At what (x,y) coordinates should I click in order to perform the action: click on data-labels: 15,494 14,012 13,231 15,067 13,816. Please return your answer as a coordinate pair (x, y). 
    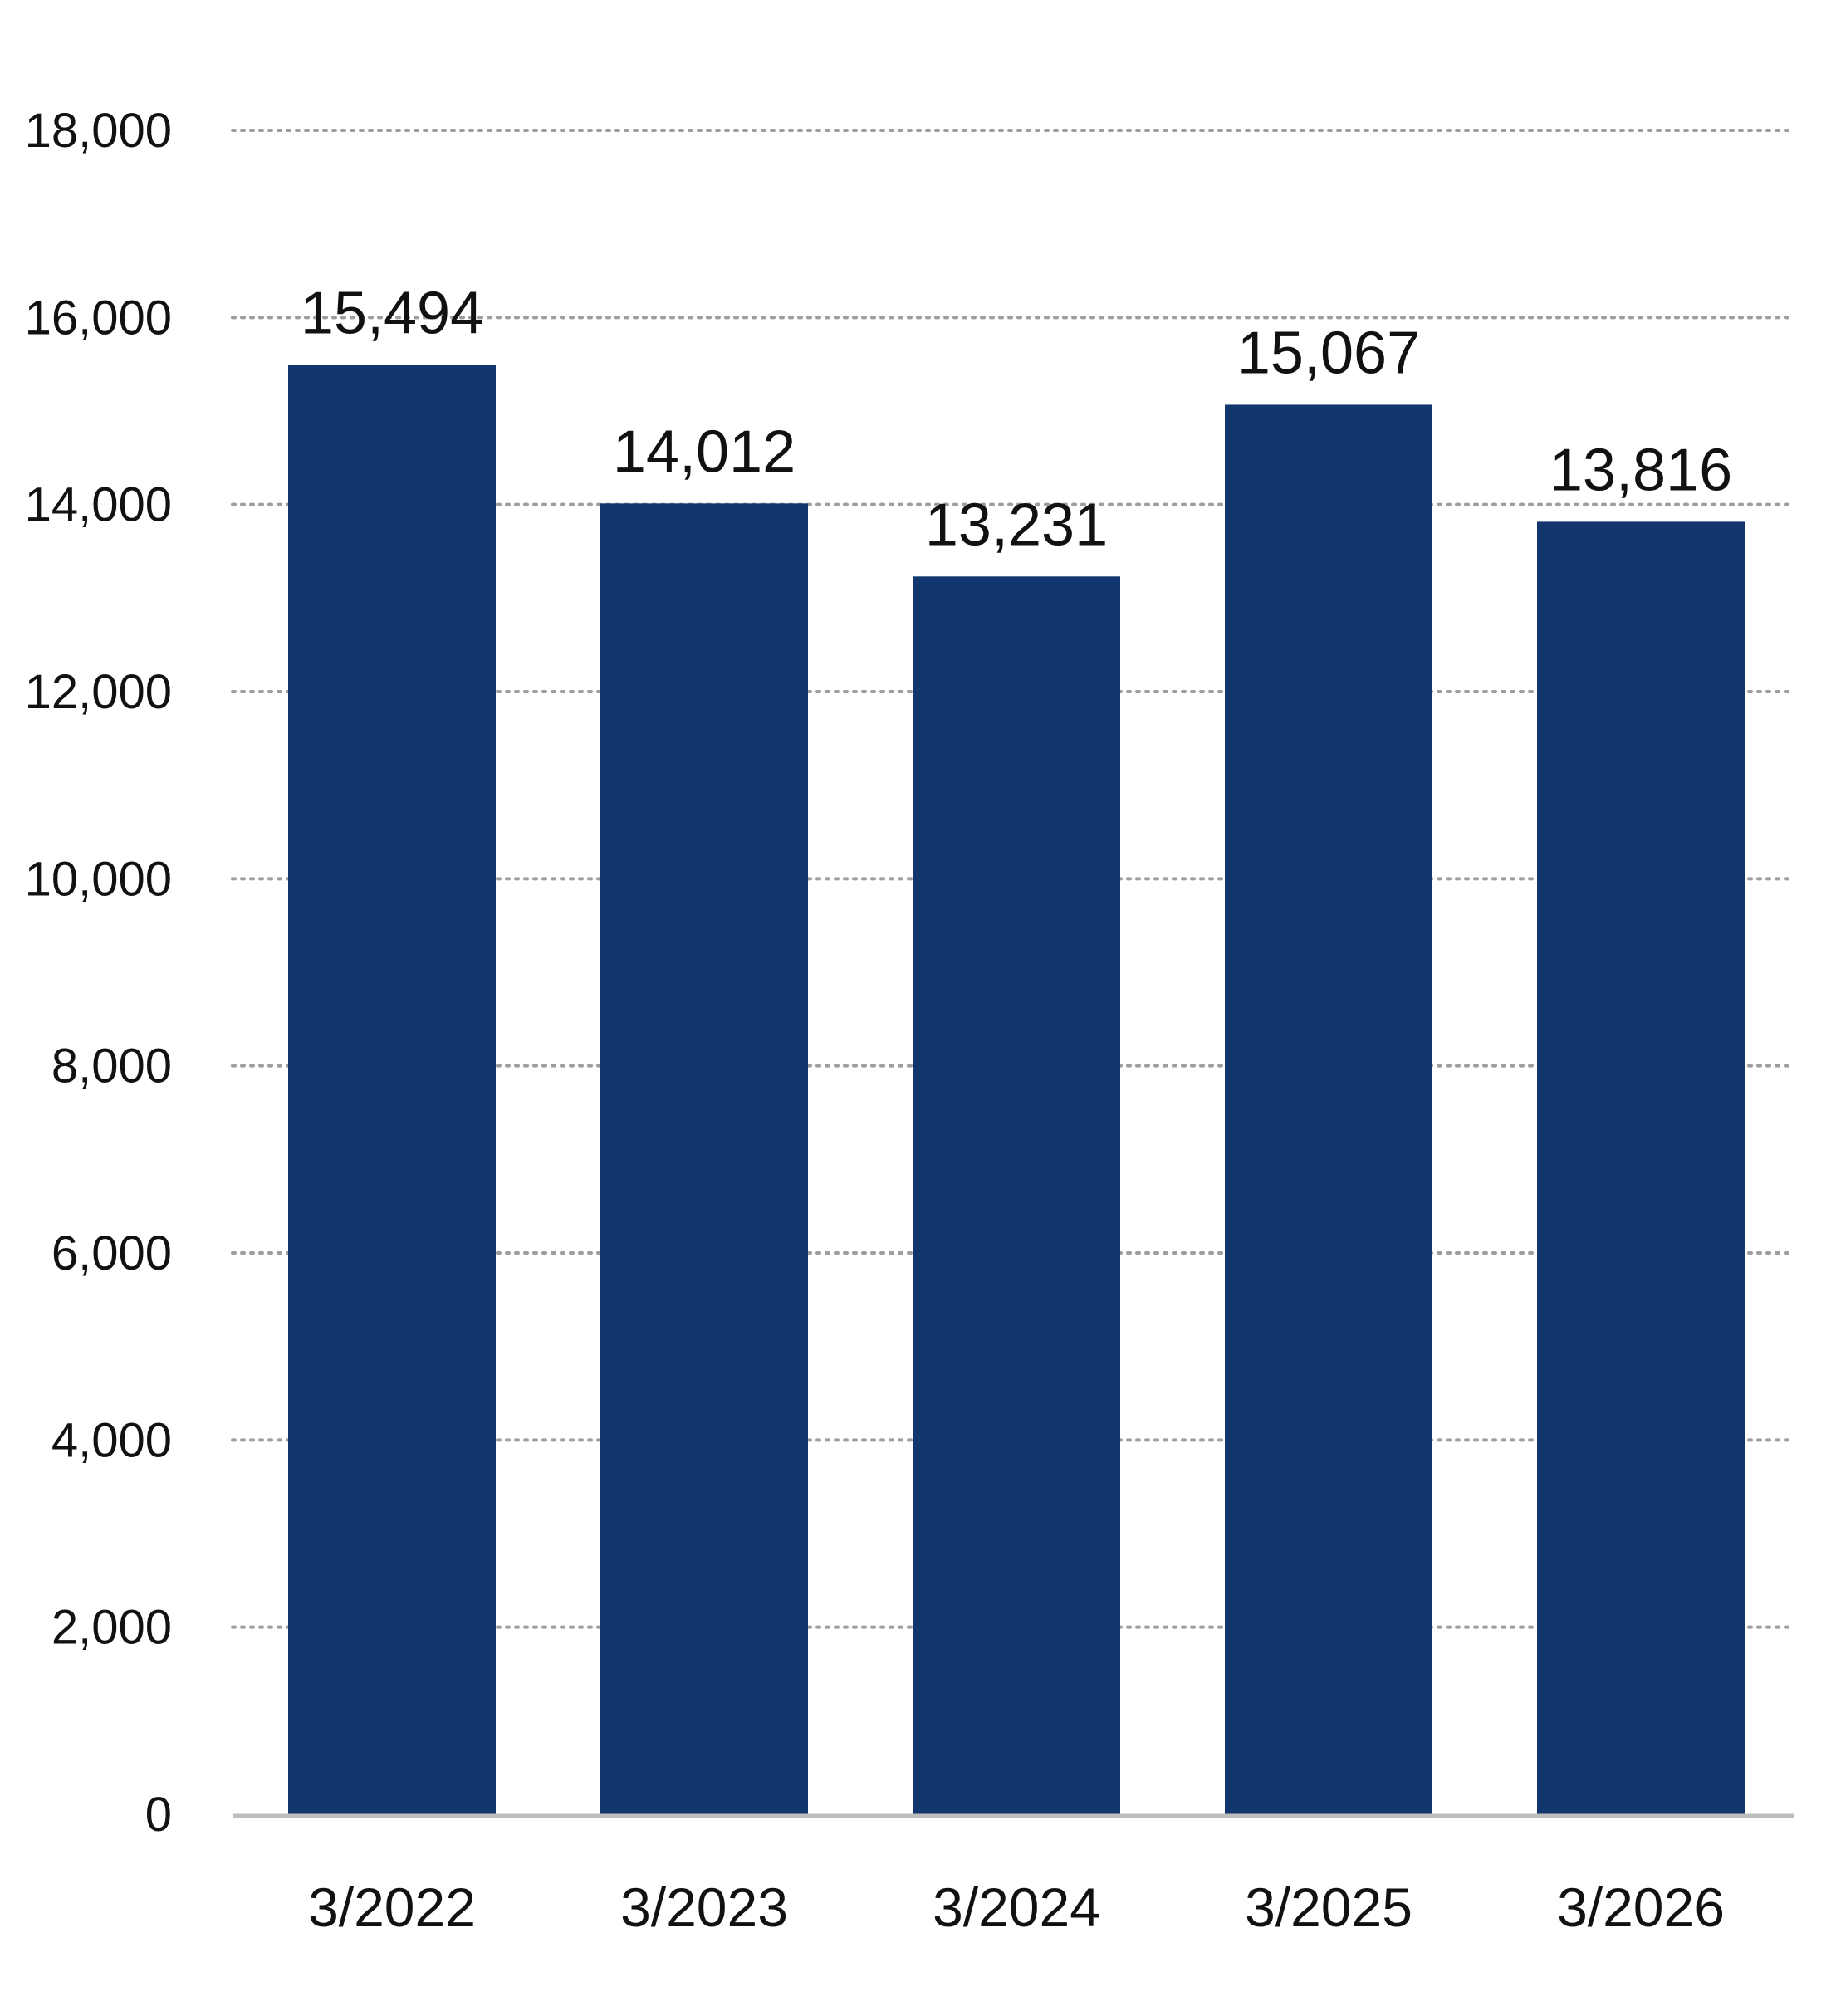
    Looking at the image, I should click on (1016, 419).